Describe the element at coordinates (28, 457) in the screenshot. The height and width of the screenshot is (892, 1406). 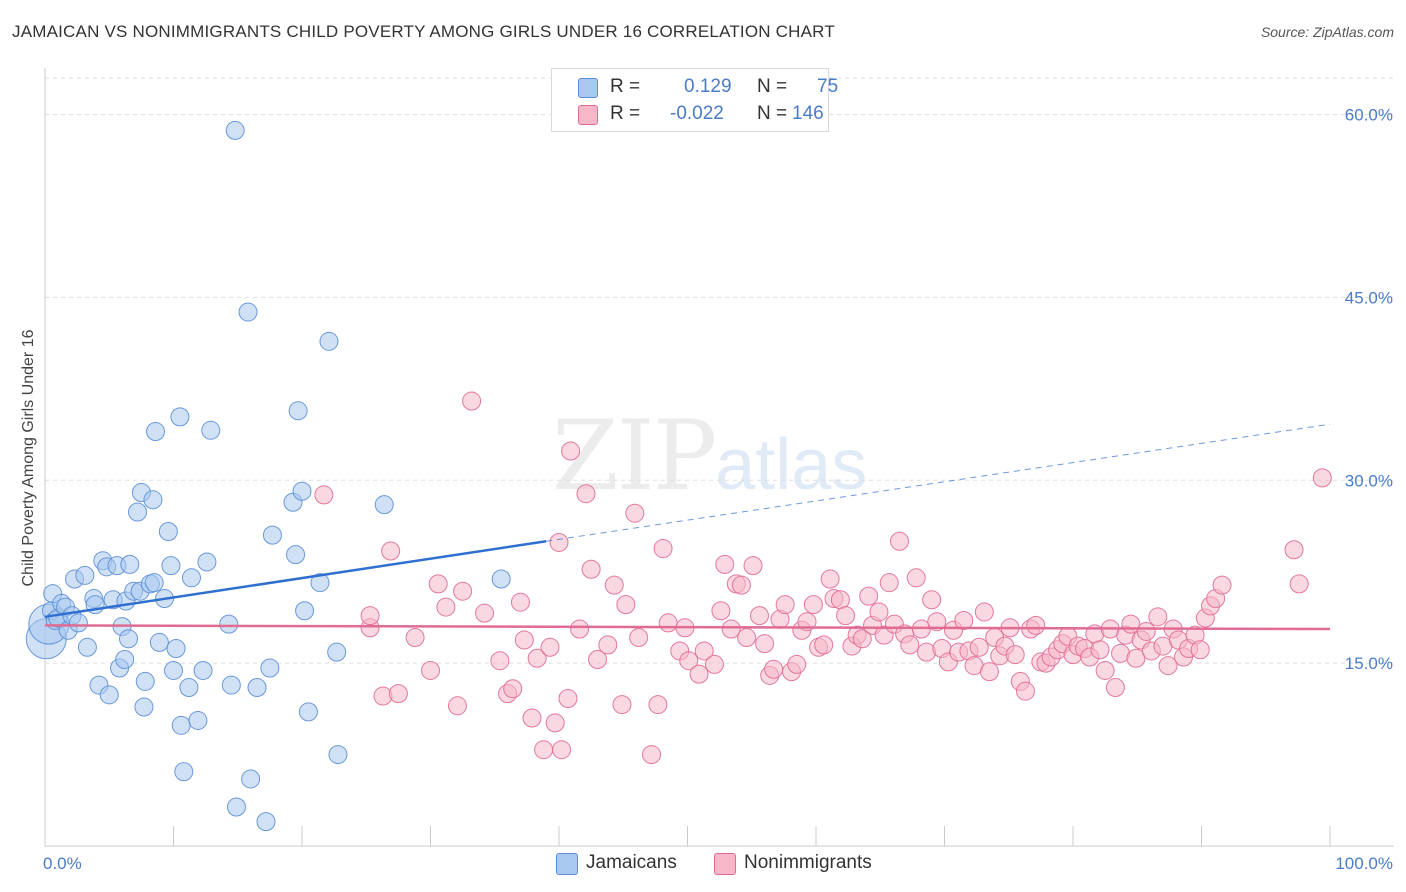
I see `y-axis-title: Child Poverty Among Girls Under 16` at that location.